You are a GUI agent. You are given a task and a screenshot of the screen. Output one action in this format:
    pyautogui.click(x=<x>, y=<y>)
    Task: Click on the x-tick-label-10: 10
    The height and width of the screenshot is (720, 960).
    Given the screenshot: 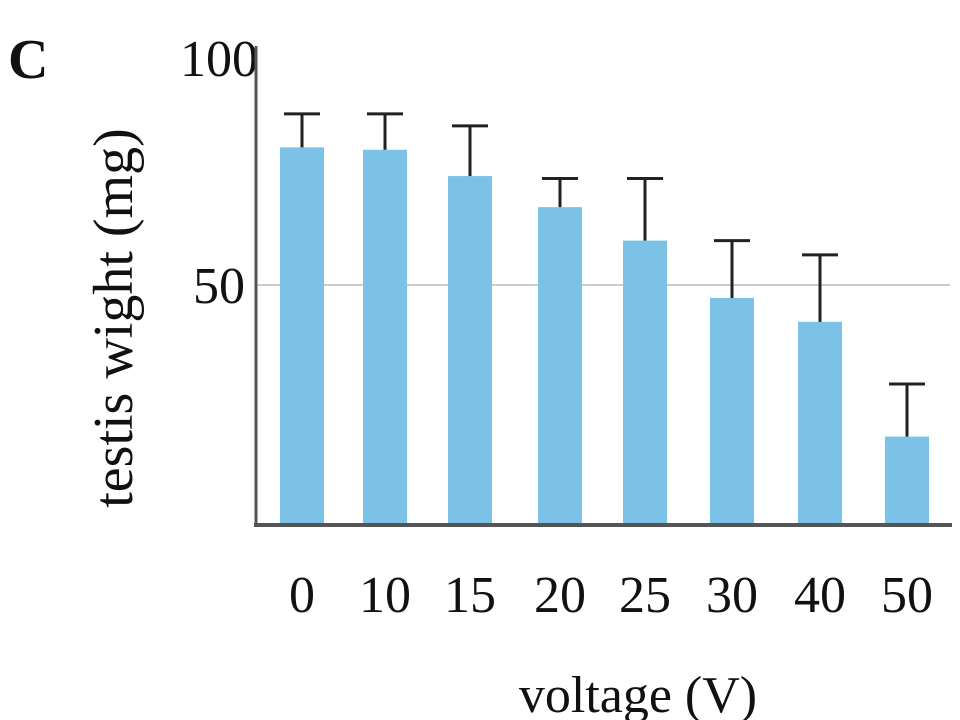 What is the action you would take?
    pyautogui.click(x=385, y=595)
    